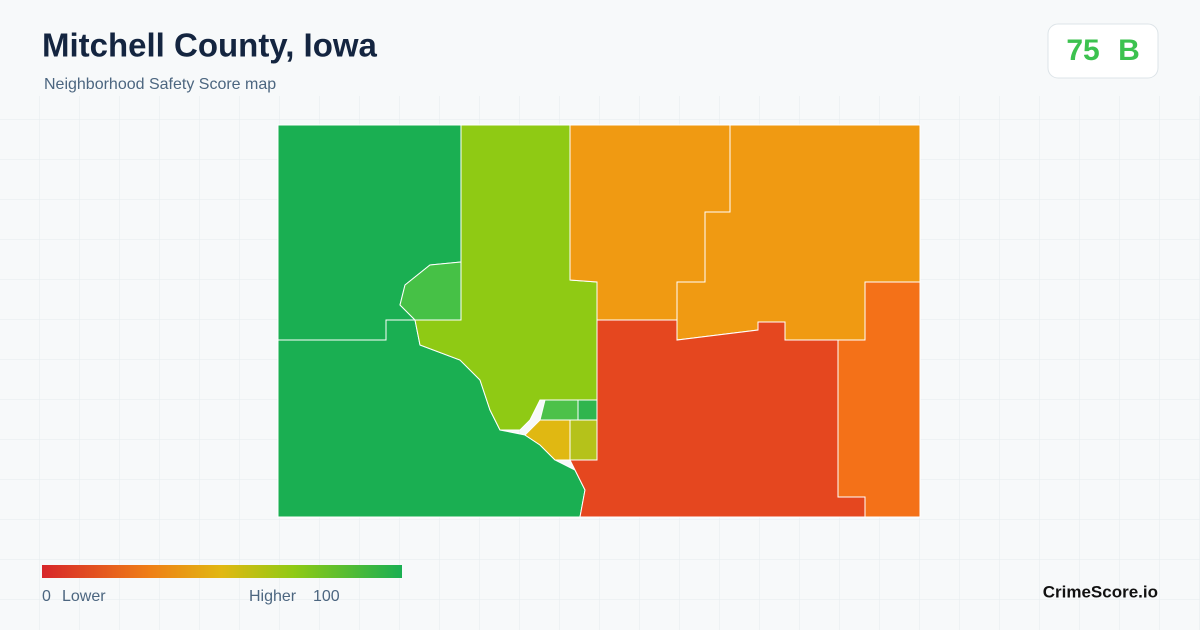  I want to click on score: 75, so click(1082, 50).